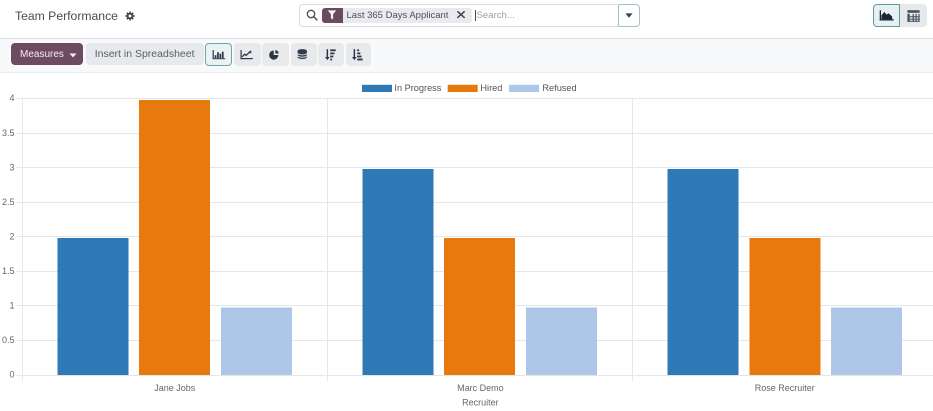 Image resolution: width=933 pixels, height=411 pixels. I want to click on svg-text: 2, so click(11, 237).